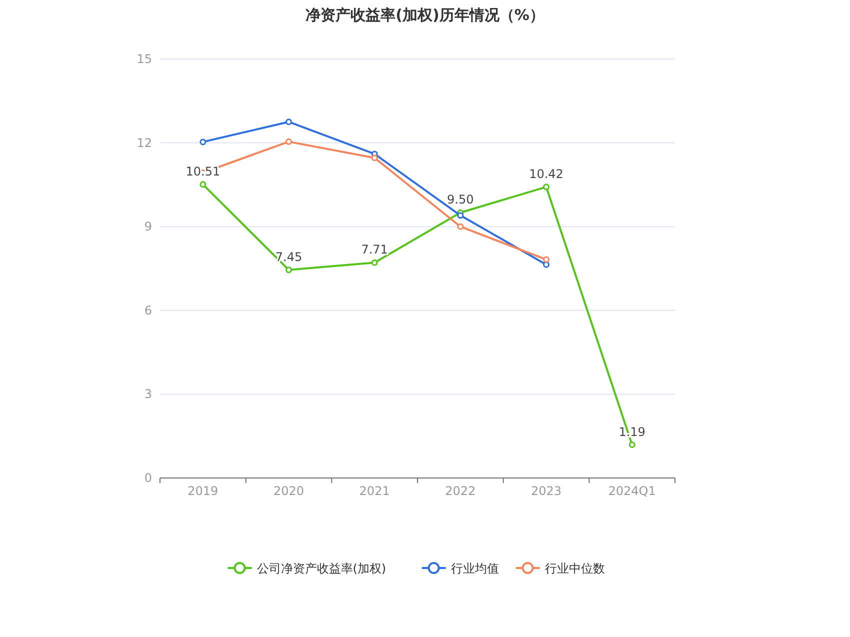  I want to click on y-tick-label: 15, so click(144, 59).